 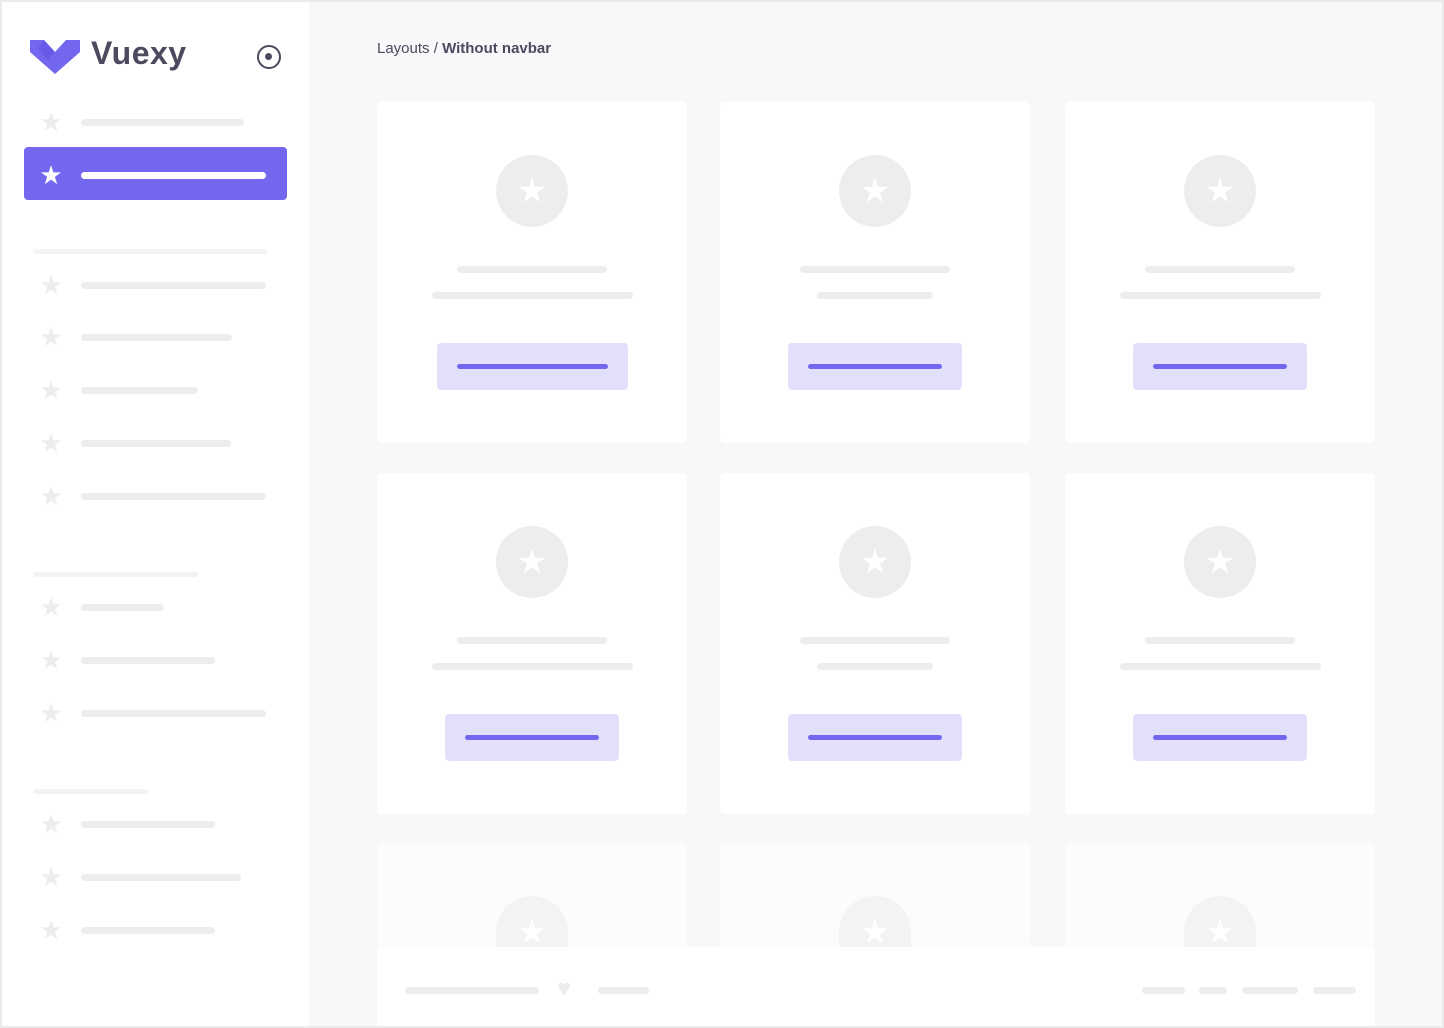 I want to click on sidebar-toggle-icon, so click(x=269, y=57).